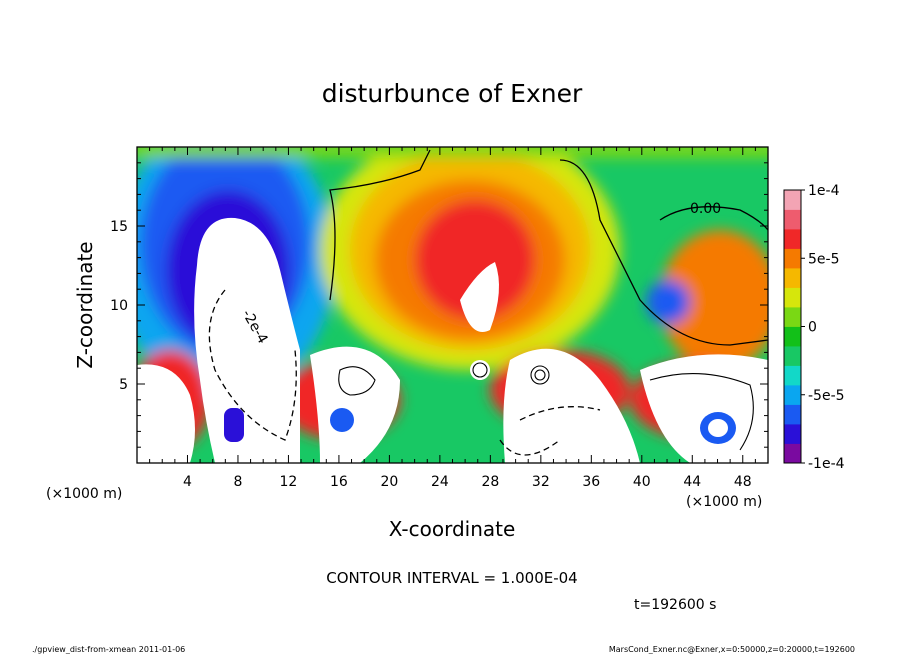 This screenshot has width=904, height=654. I want to click on y-tick-label: 10, so click(119, 306).